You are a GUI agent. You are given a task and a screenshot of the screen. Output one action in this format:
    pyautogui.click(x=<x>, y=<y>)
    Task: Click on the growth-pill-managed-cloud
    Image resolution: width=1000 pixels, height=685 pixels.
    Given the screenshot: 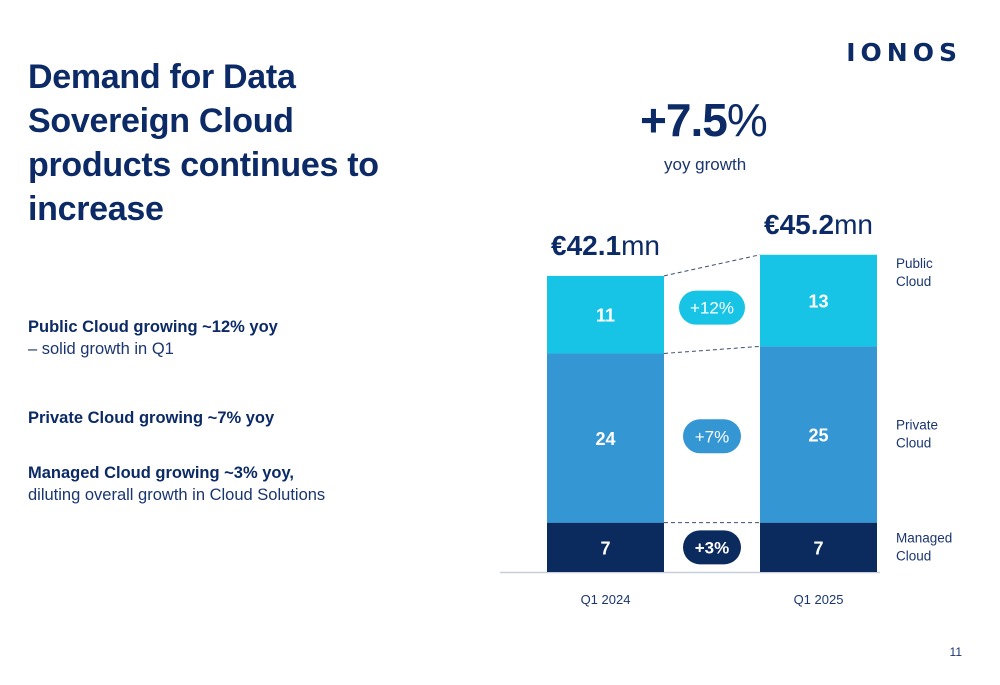 What is the action you would take?
    pyautogui.click(x=712, y=547)
    